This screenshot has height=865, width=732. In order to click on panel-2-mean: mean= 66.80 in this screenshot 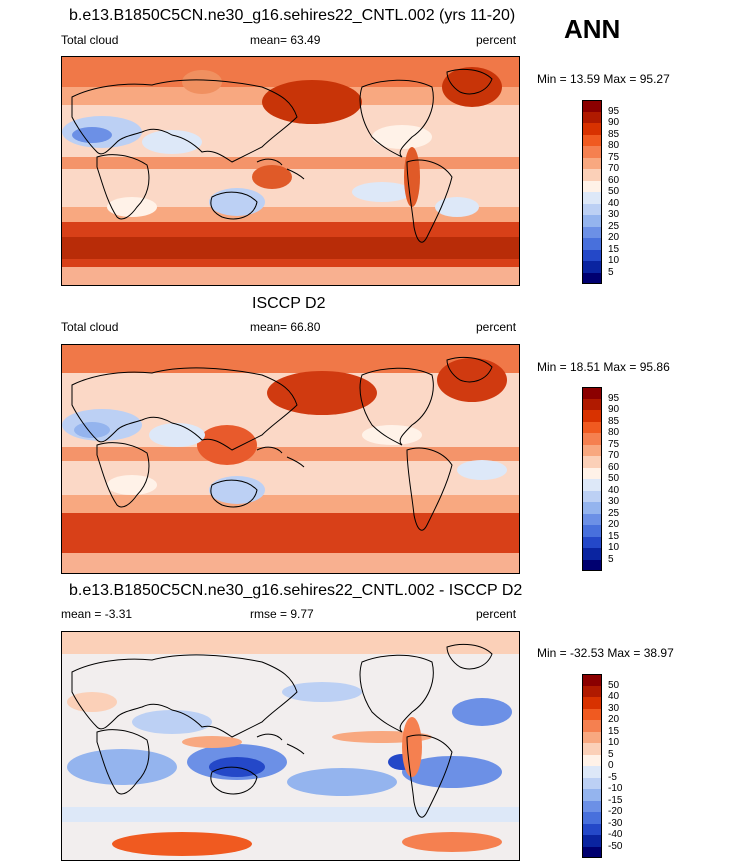, I will do `click(285, 327)`.